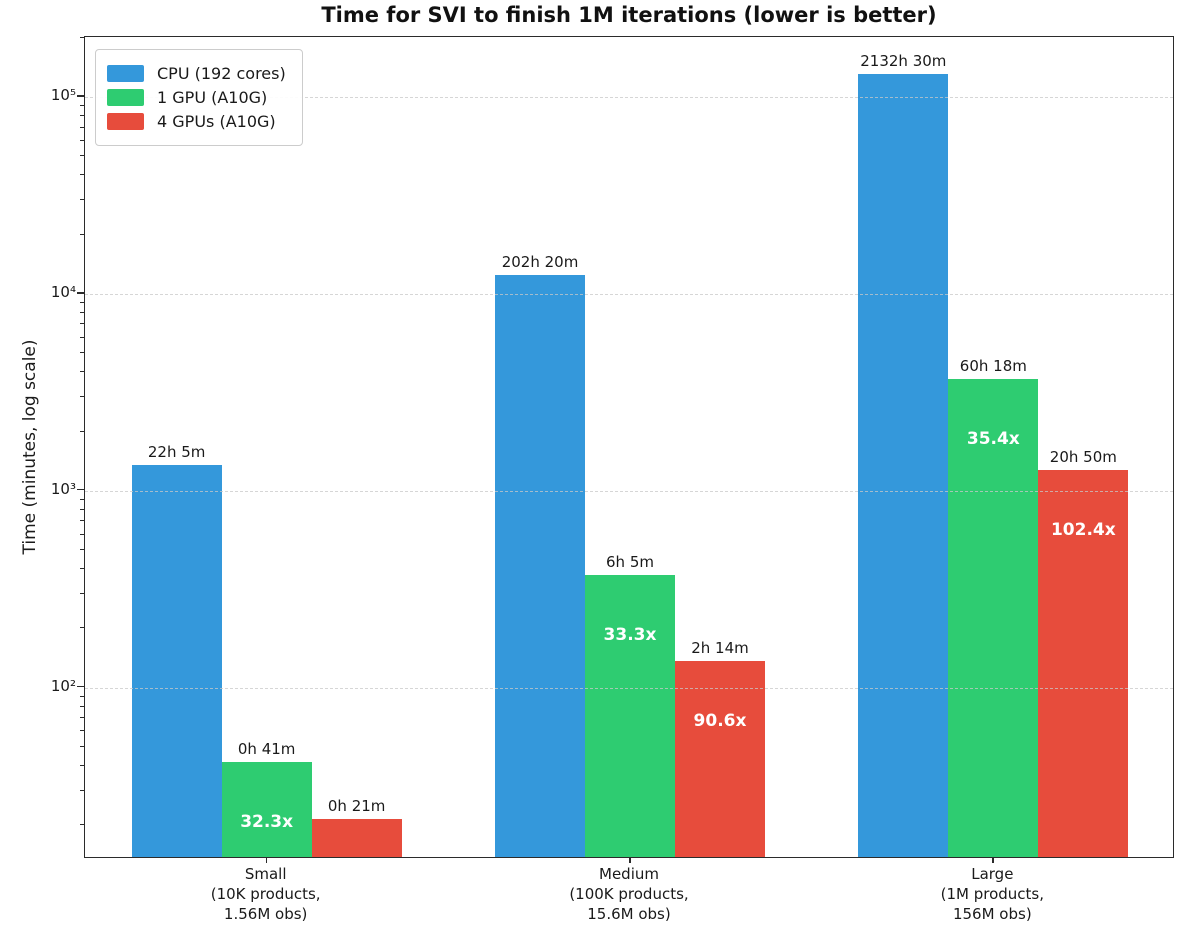 This screenshot has width=1200, height=934. I want to click on bar-value-label: 2h 14m, so click(720, 647).